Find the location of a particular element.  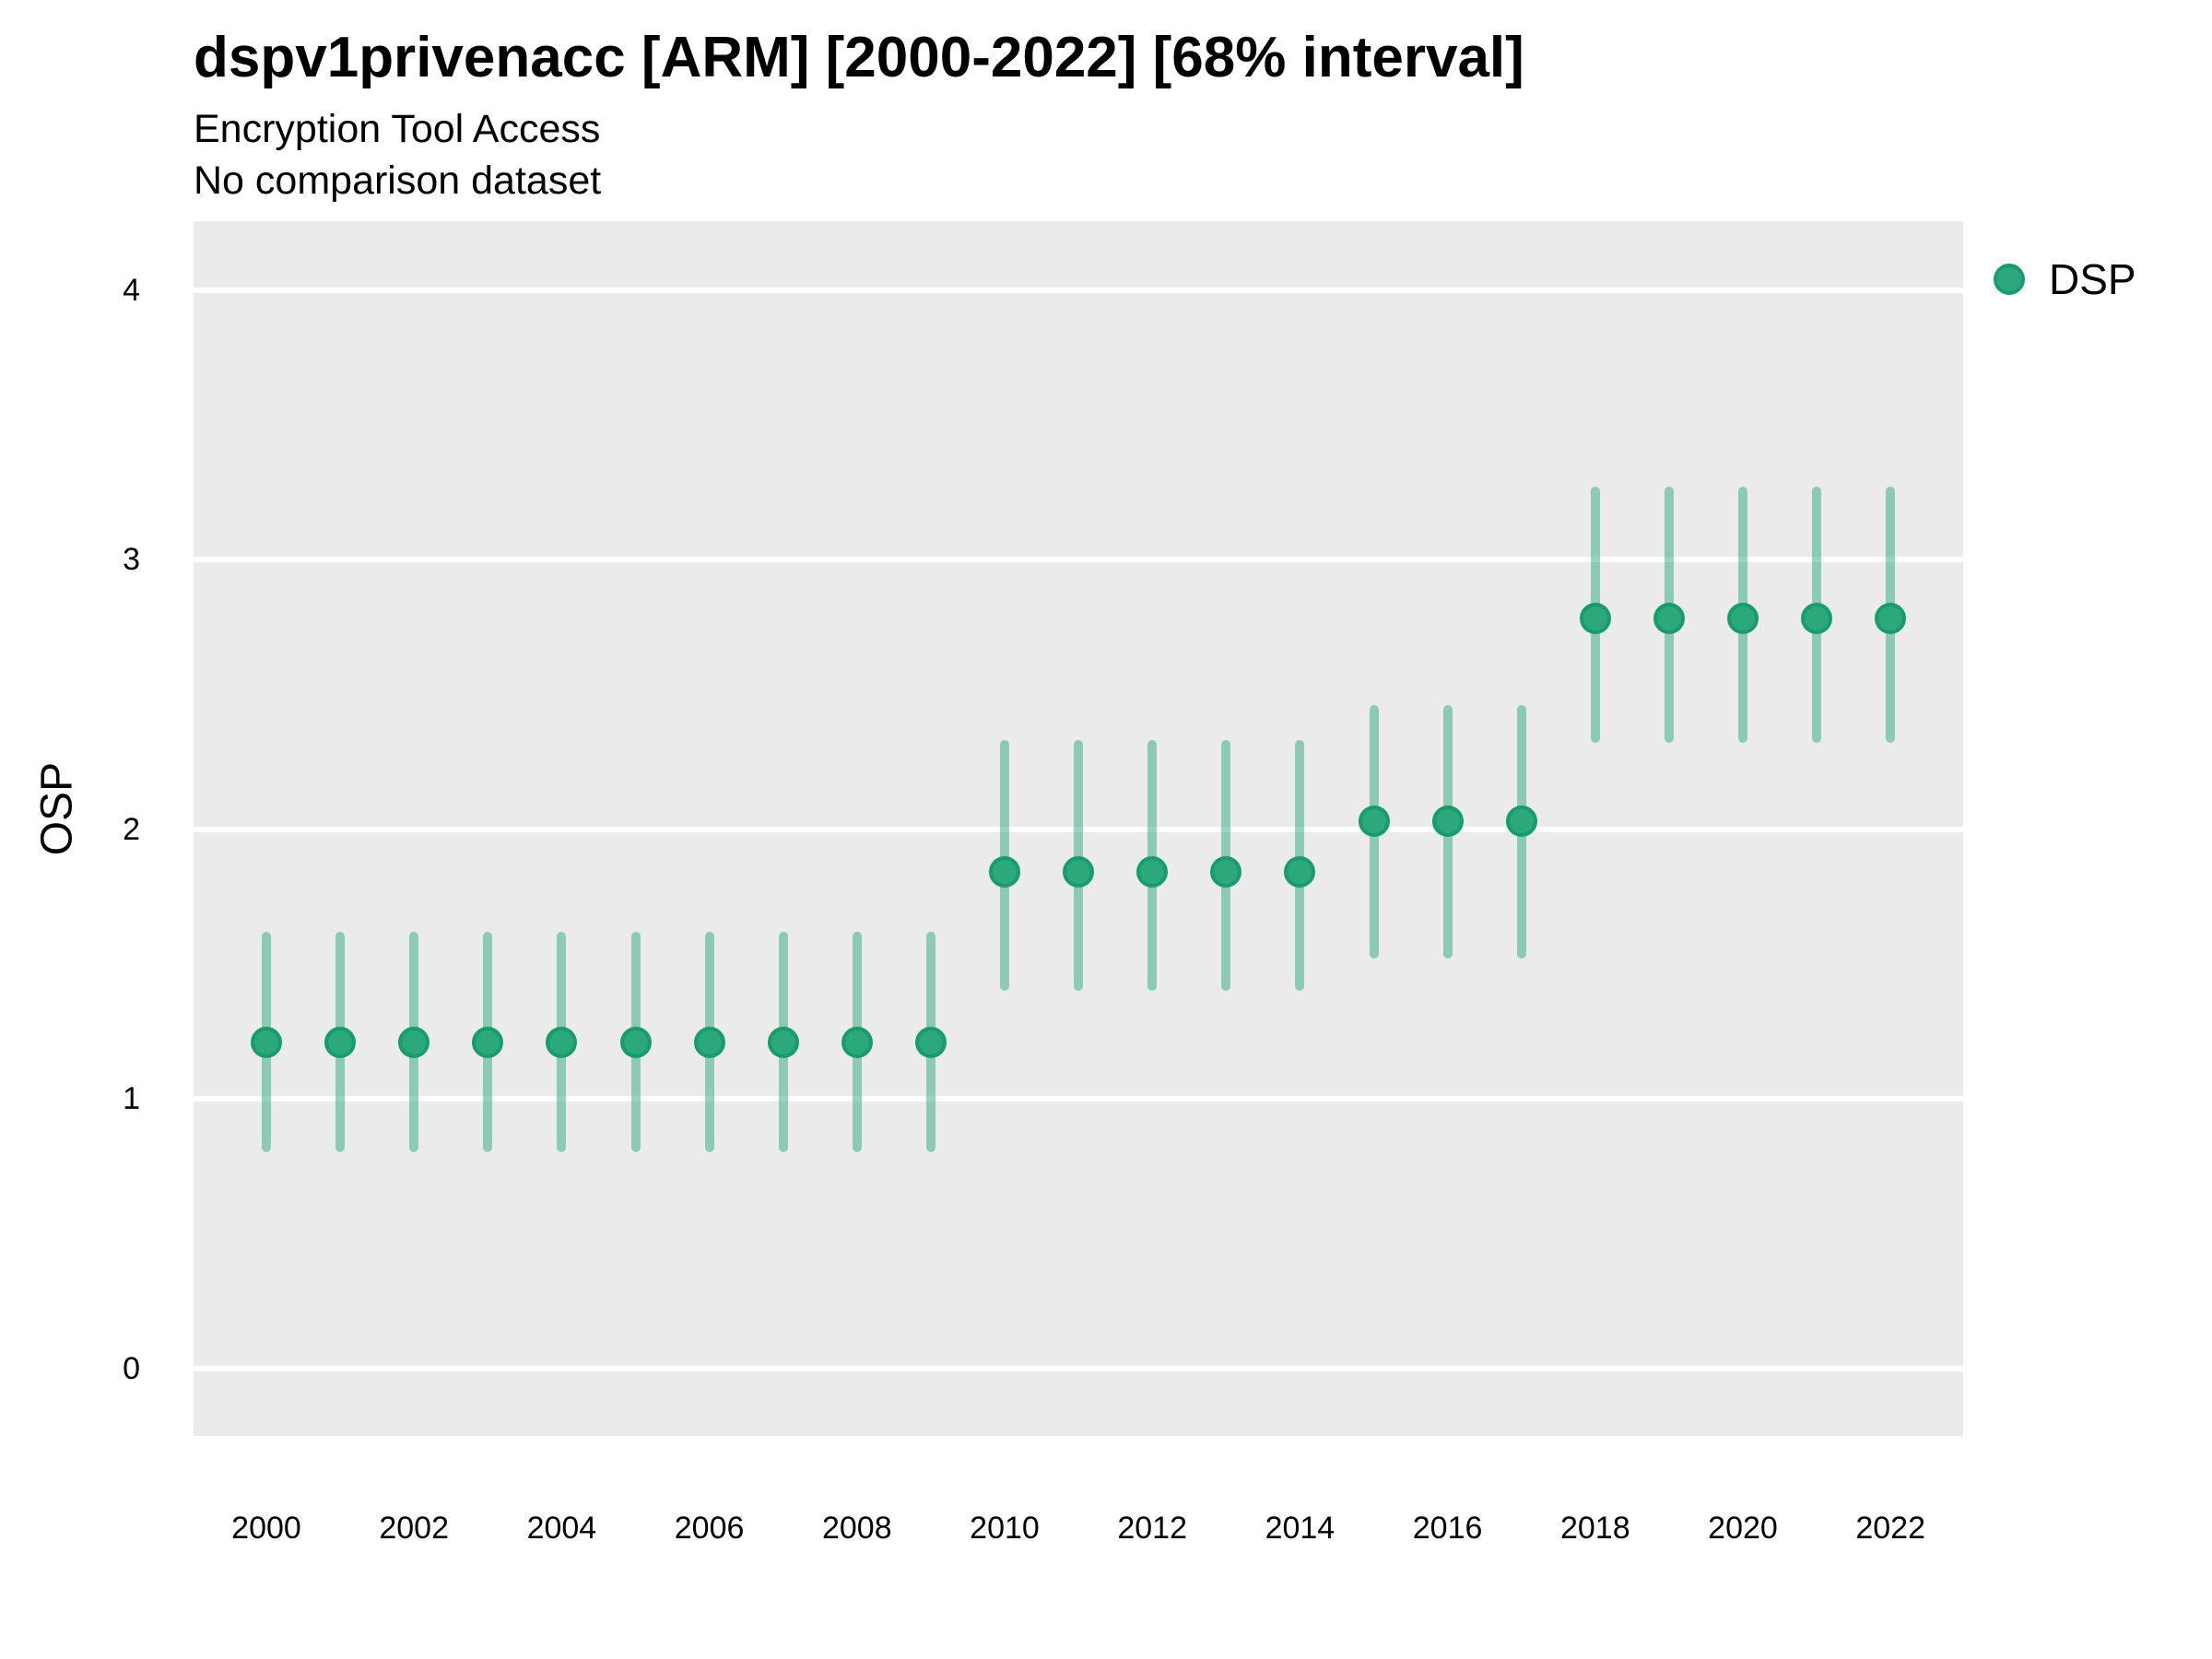

x-tick-label: 2004 is located at coordinates (561, 1528).